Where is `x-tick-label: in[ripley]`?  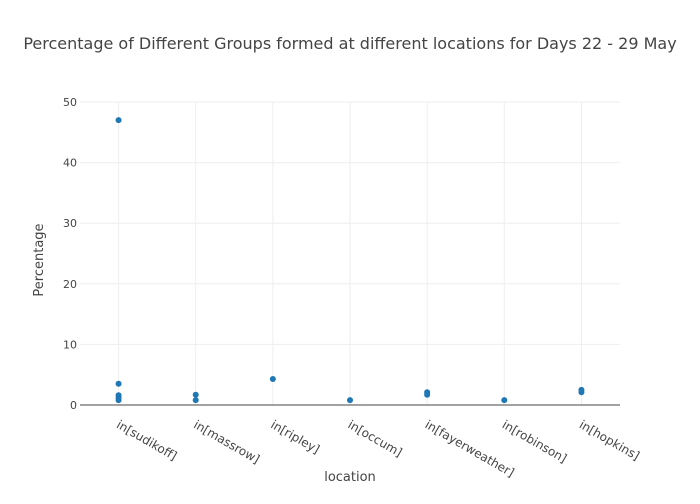
x-tick-label: in[ripley] is located at coordinates (295, 436).